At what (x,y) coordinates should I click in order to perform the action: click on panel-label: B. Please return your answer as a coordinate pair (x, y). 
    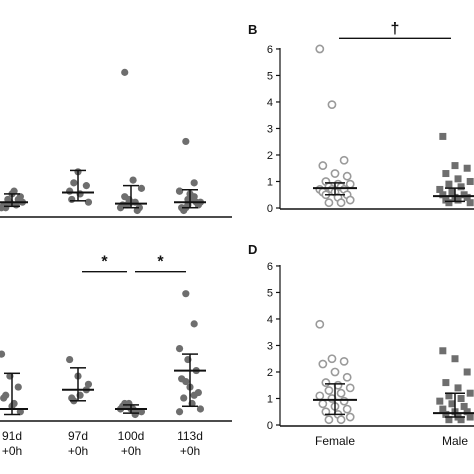
    Looking at the image, I should click on (252, 29).